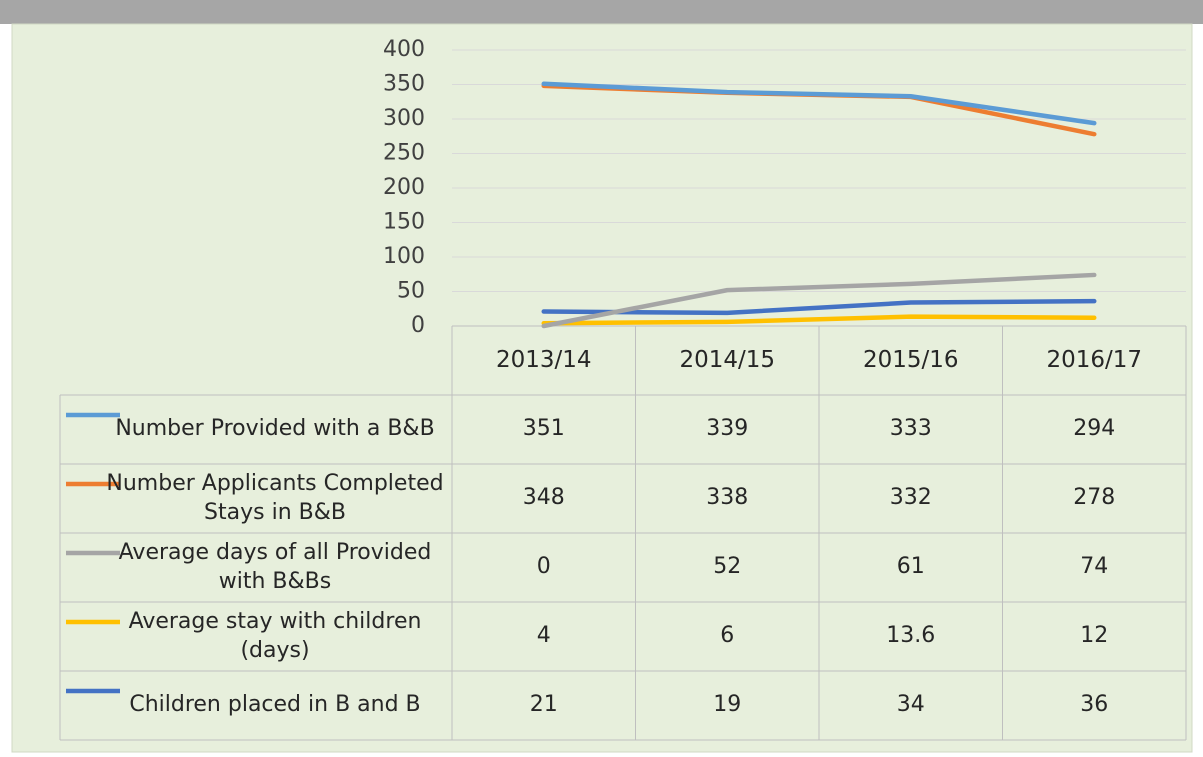 The height and width of the screenshot is (757, 1203). I want to click on data-label: 332, so click(910, 498).